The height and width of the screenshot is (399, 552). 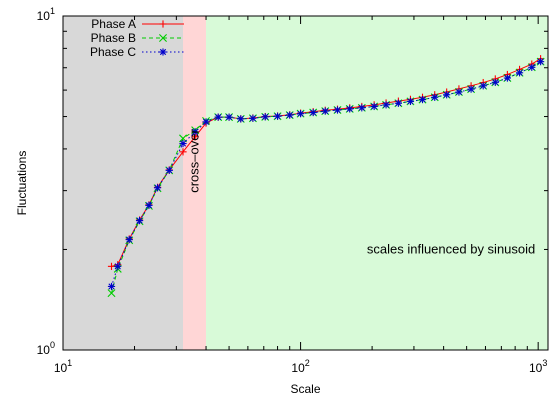 I want to click on x-tick-label: 10², so click(x=300, y=366).